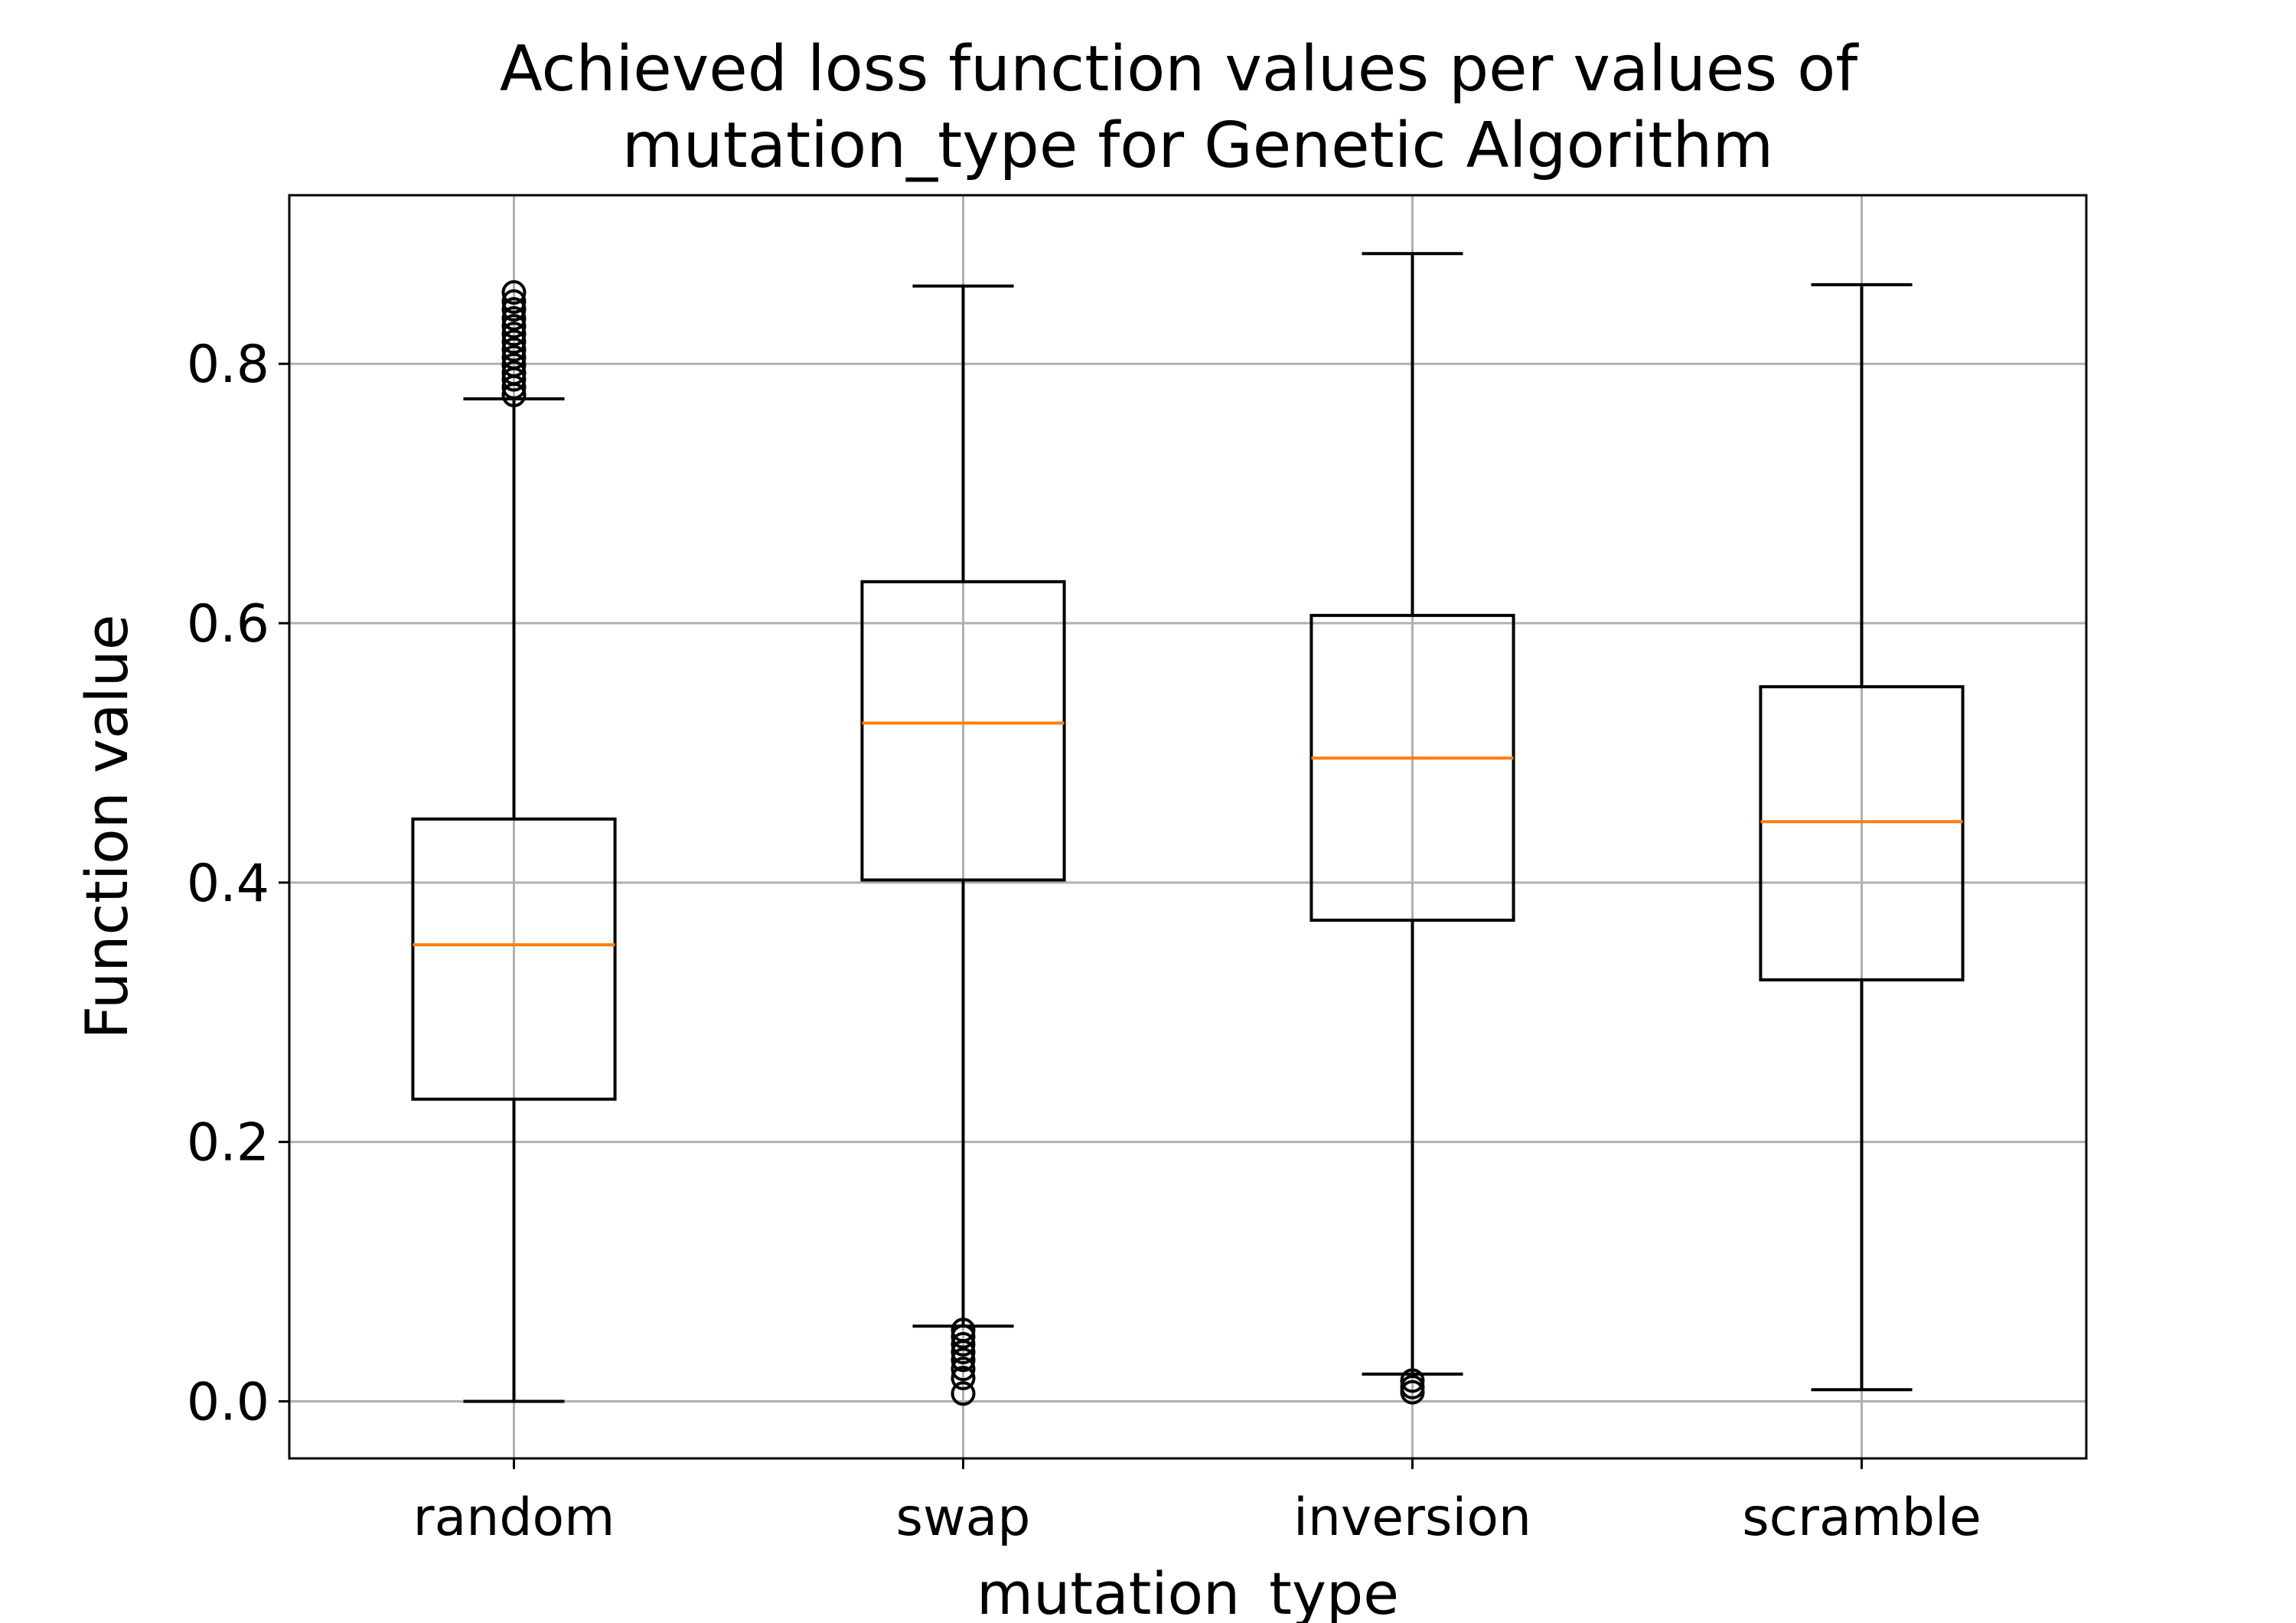 Image resolution: width=2296 pixels, height=1623 pixels. I want to click on x-tick-label-random: random, so click(514, 1517).